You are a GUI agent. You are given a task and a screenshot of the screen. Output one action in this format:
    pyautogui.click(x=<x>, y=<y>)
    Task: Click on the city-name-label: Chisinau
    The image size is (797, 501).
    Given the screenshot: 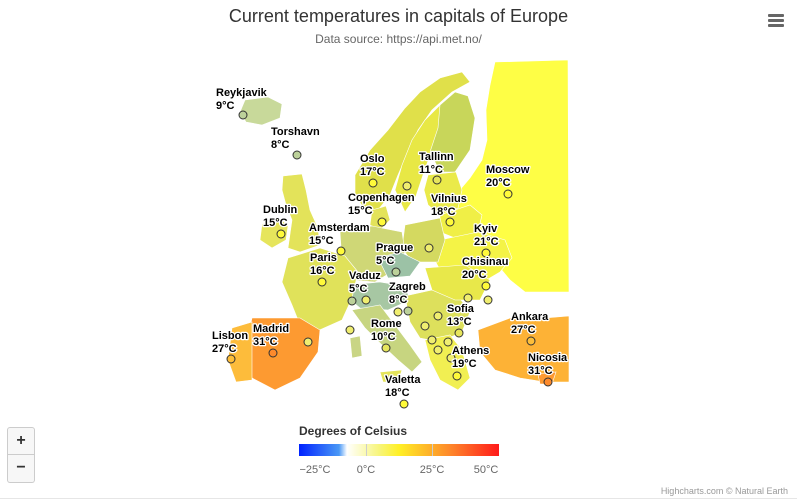 What is the action you would take?
    pyautogui.click(x=485, y=262)
    